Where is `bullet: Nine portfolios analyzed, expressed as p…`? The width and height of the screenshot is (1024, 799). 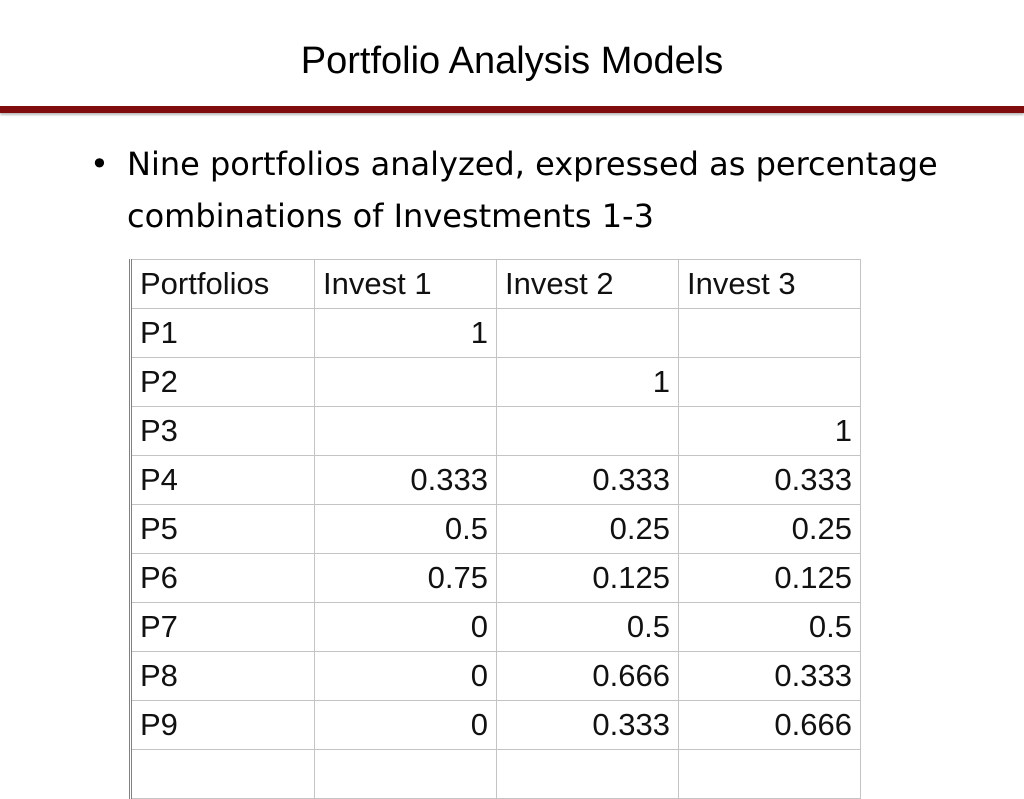
bullet: Nine portfolios analyzed, expressed as p… is located at coordinates (533, 190).